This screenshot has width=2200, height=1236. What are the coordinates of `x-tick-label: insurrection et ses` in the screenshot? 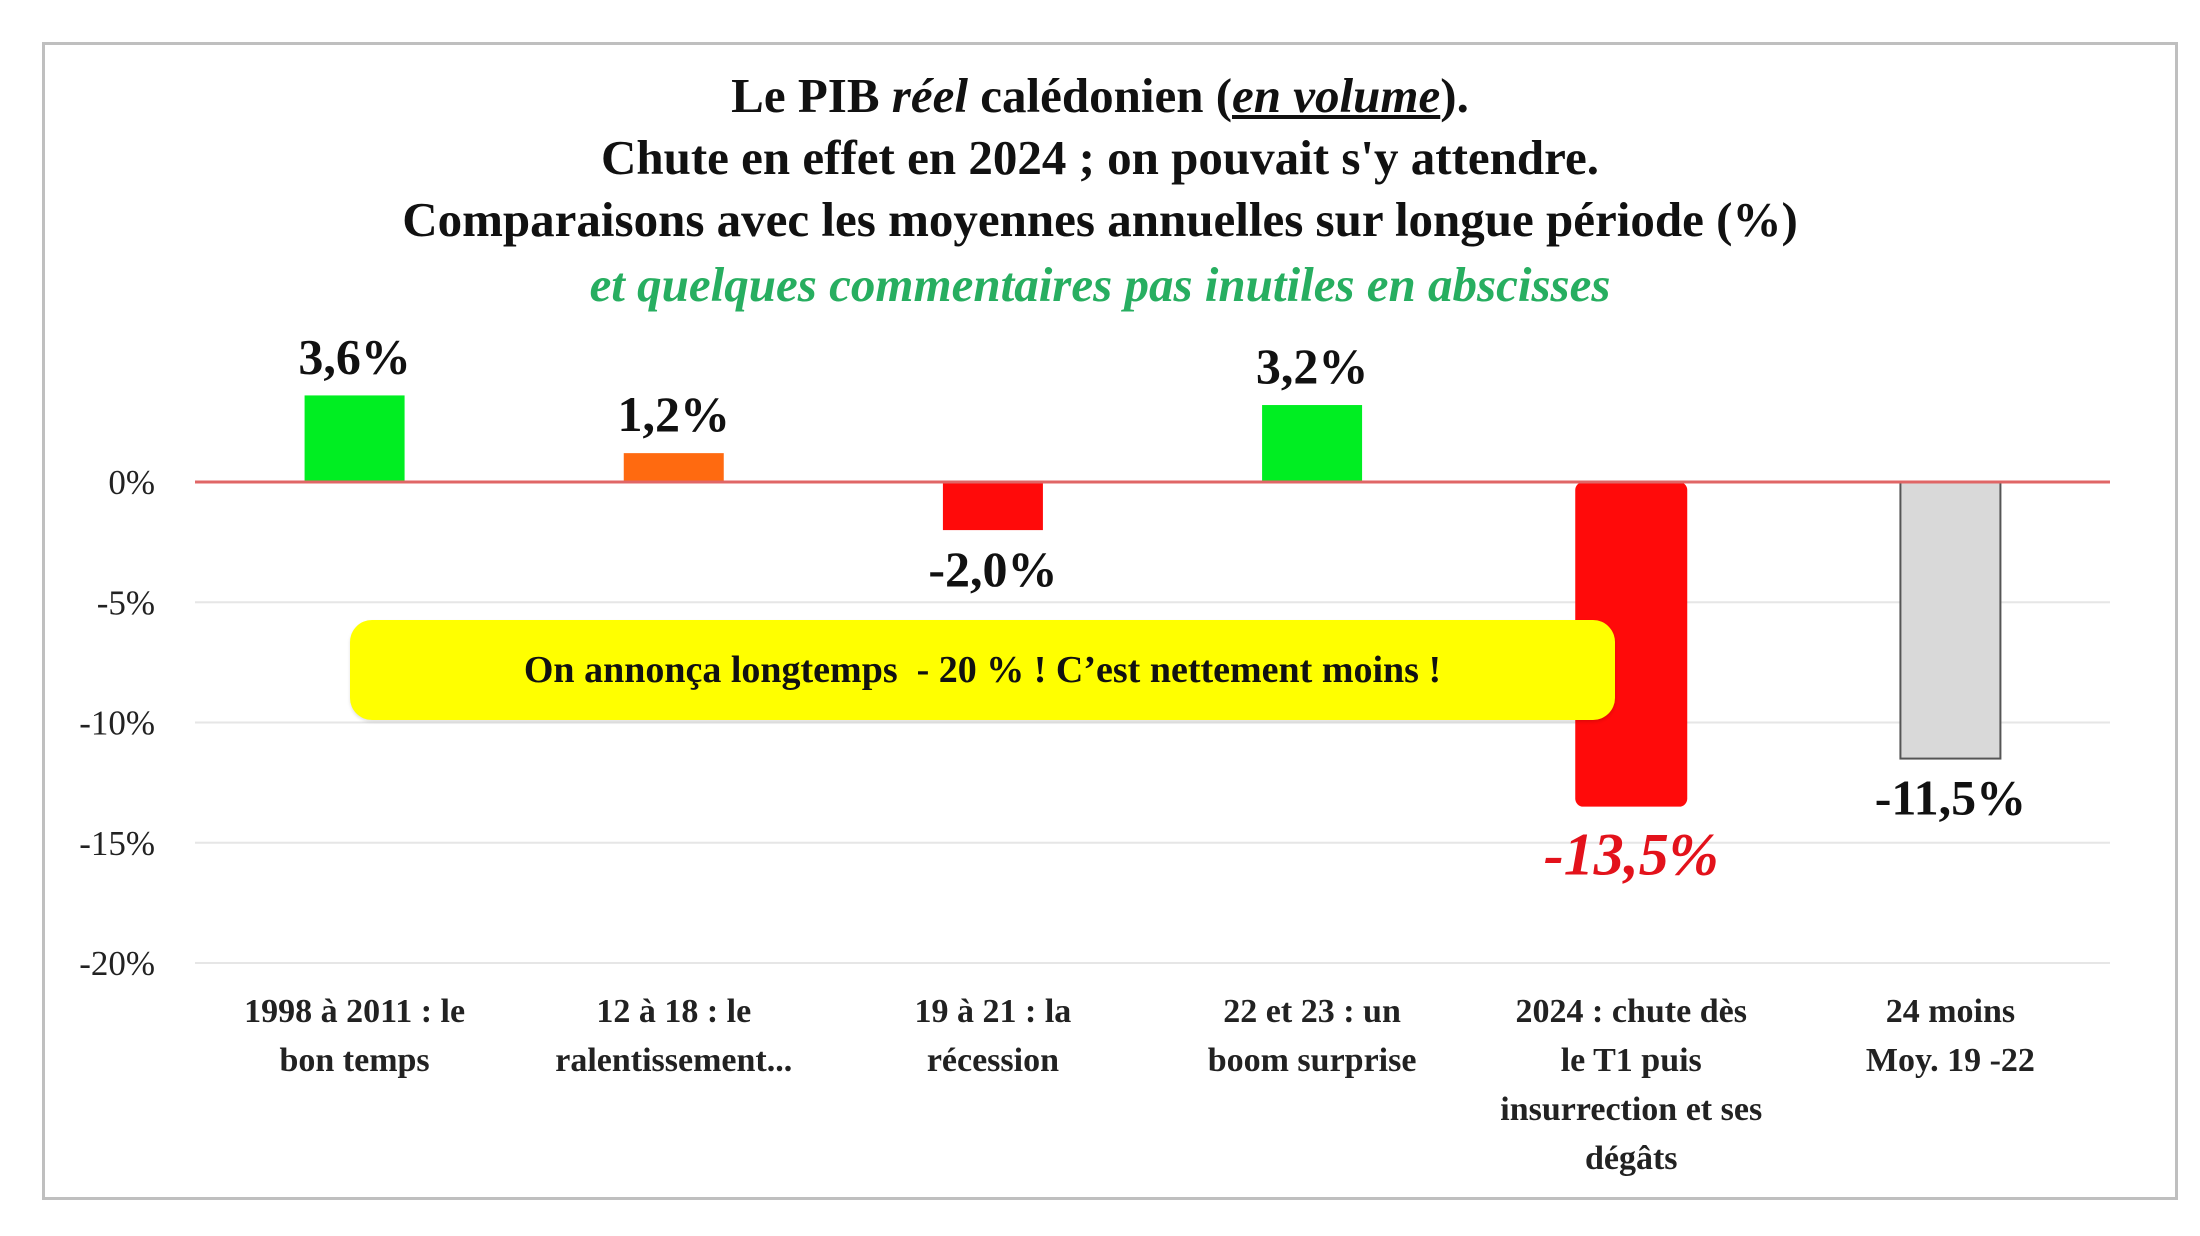 It's located at (1631, 1109).